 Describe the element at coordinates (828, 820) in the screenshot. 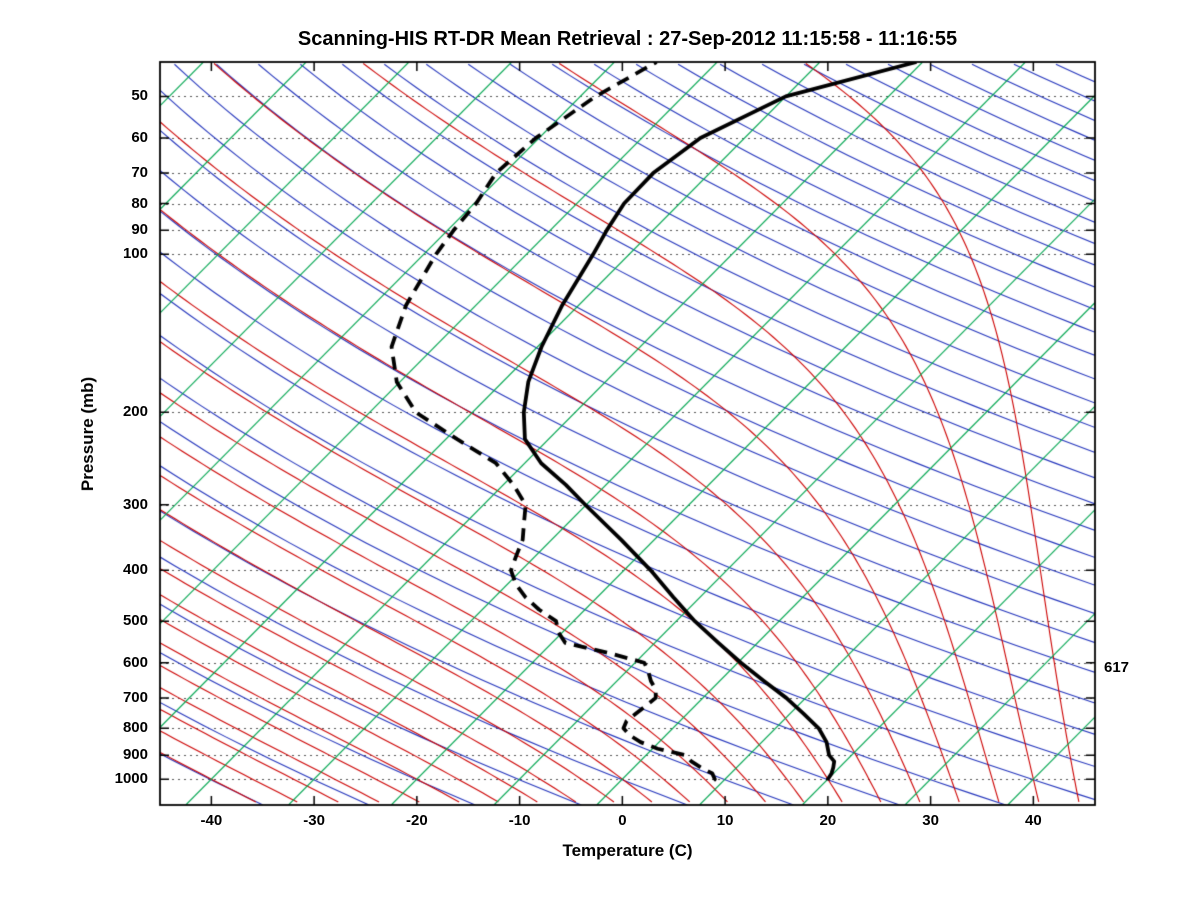

I see `x-tick-label: 20` at that location.